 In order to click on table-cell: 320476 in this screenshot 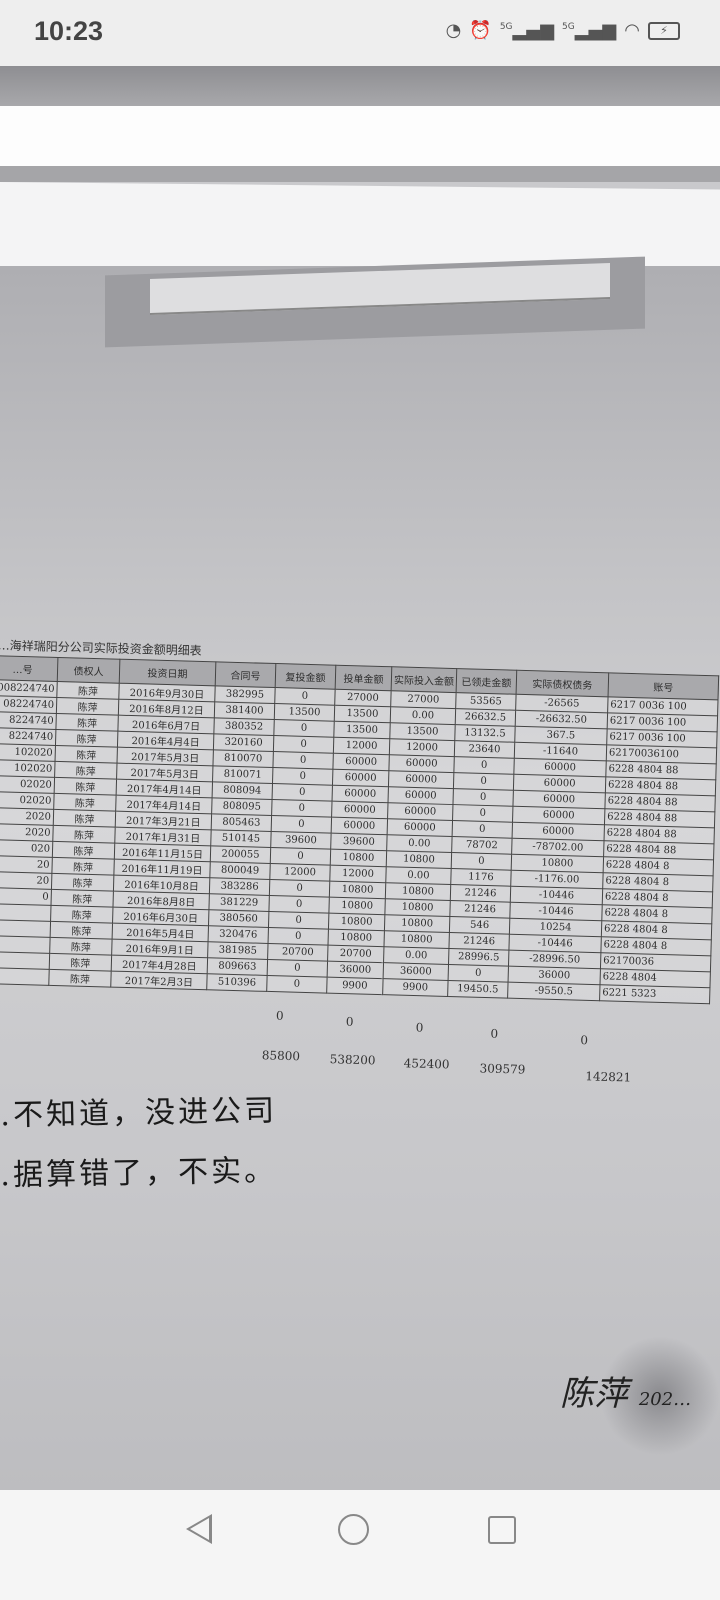, I will do `click(238, 934)`.